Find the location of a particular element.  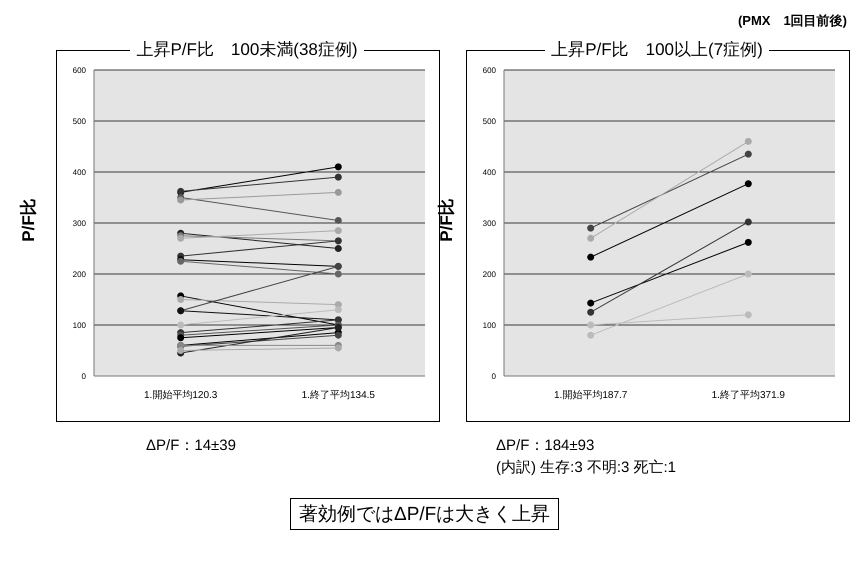

text: (PMX 1回目前後) is located at coordinates (792, 21).